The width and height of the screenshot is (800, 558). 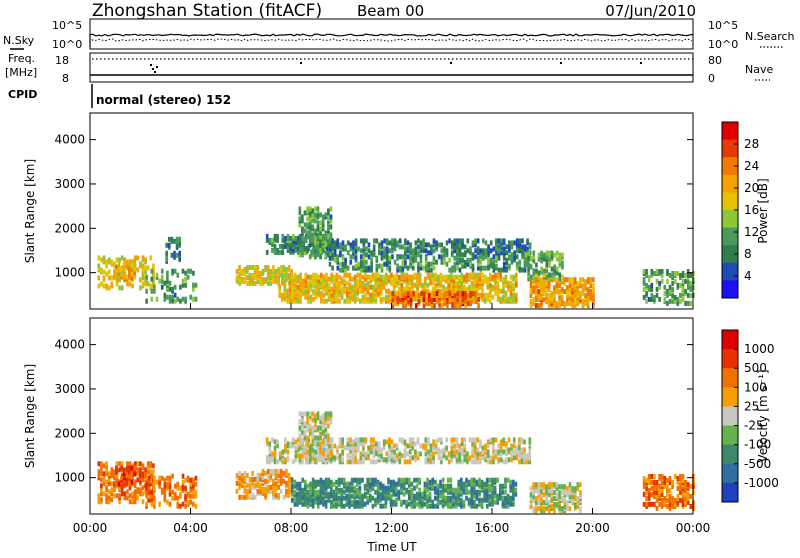 I want to click on freq-panel, so click(x=391, y=67).